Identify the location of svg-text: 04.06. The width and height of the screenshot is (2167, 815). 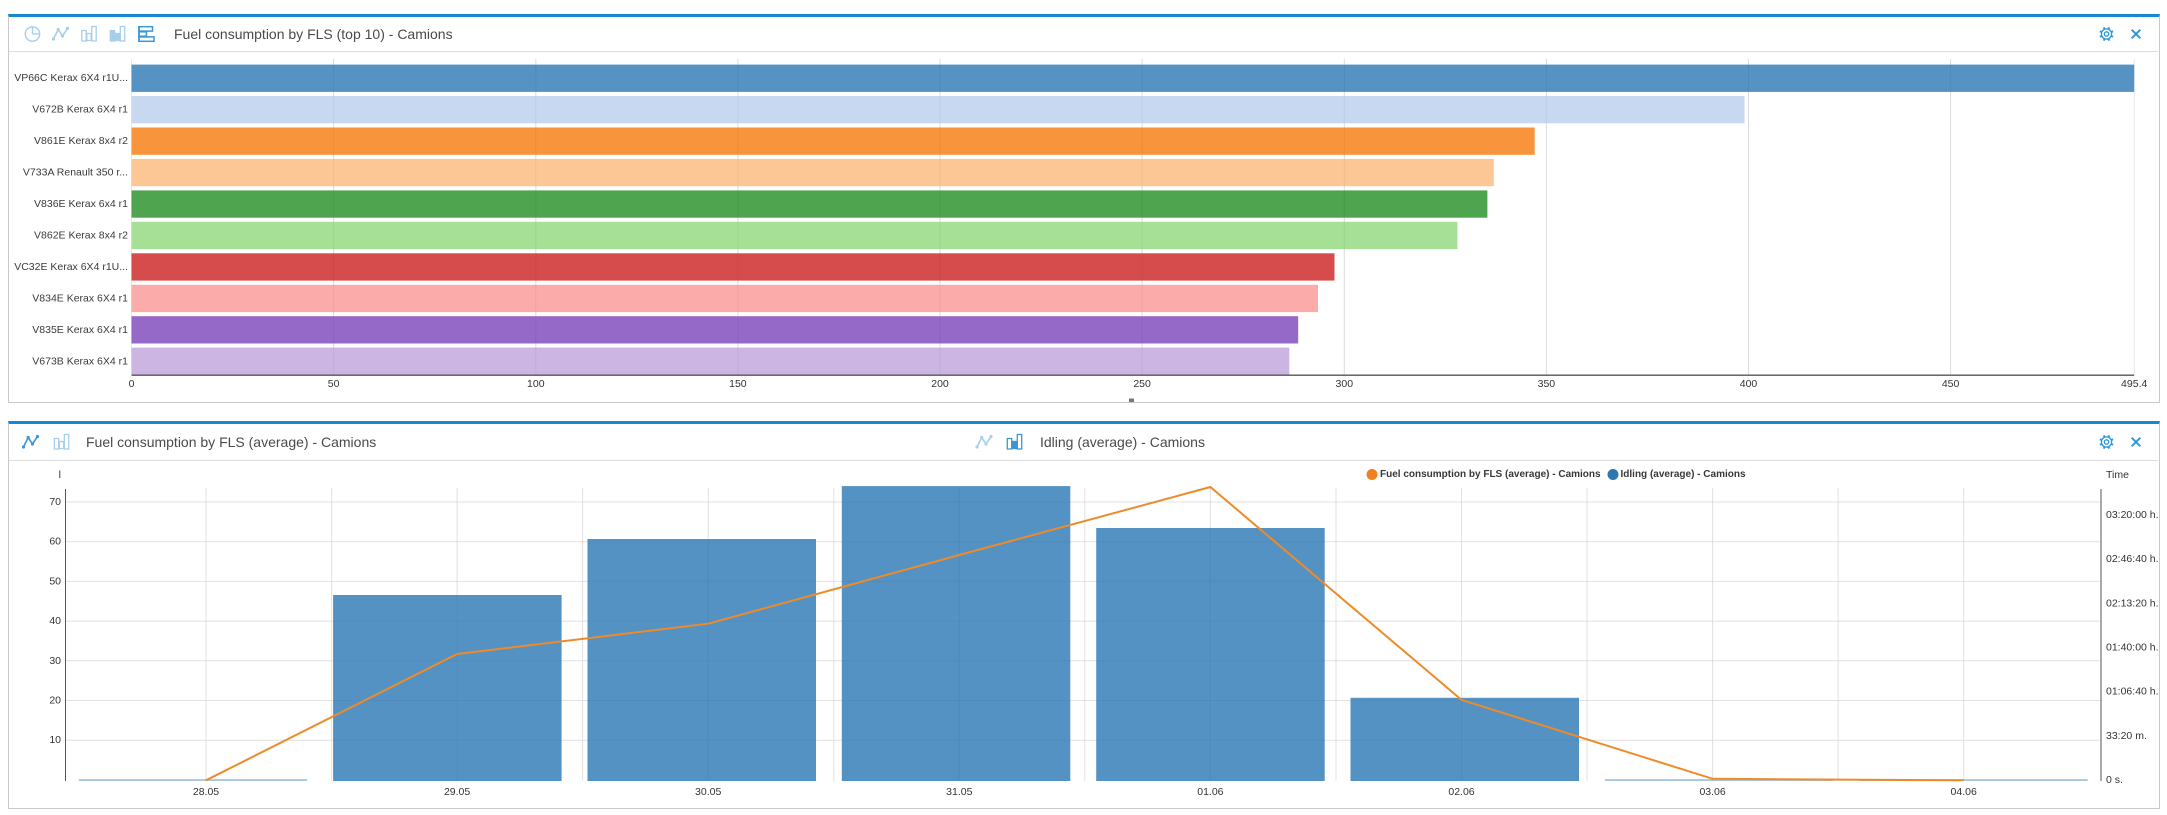
(1964, 792).